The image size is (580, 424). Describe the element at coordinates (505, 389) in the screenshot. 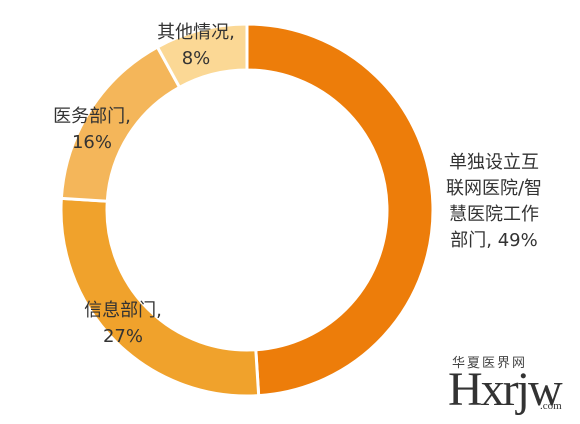

I see `watermark-logo: Hxrjw` at that location.